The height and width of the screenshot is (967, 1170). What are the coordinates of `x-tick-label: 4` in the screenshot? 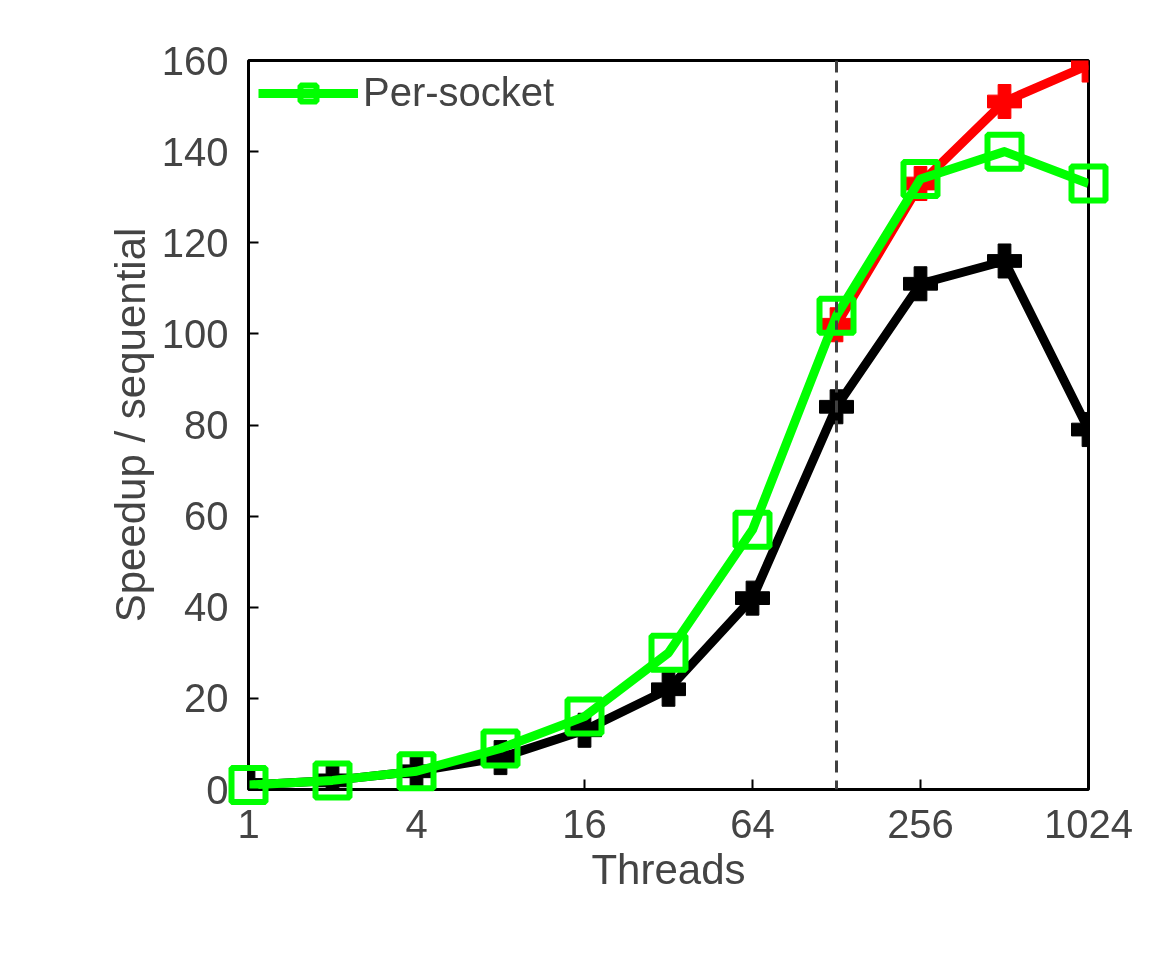 It's located at (416, 823).